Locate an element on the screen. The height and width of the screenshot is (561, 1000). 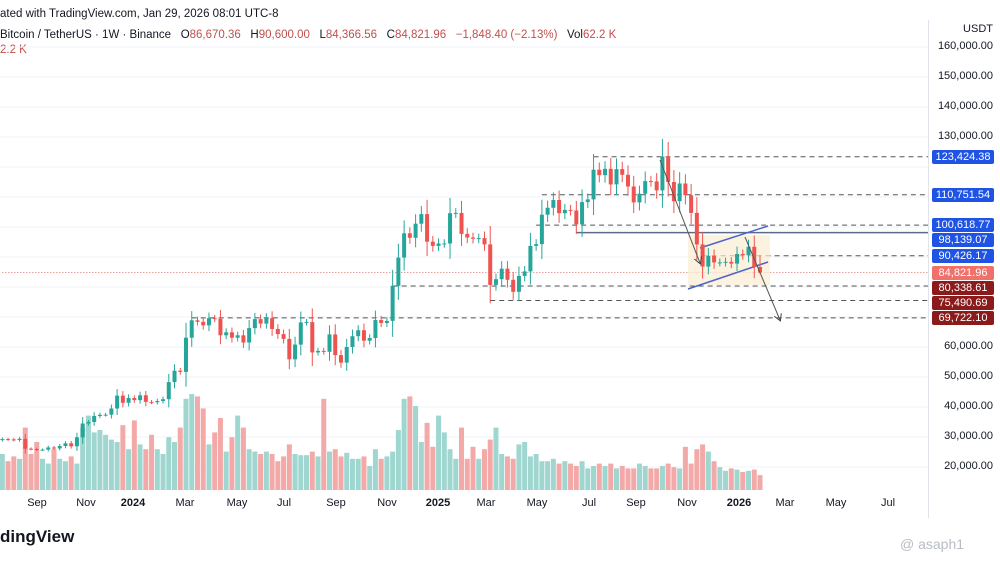
price-level-tag: 98,139.07 is located at coordinates (963, 240).